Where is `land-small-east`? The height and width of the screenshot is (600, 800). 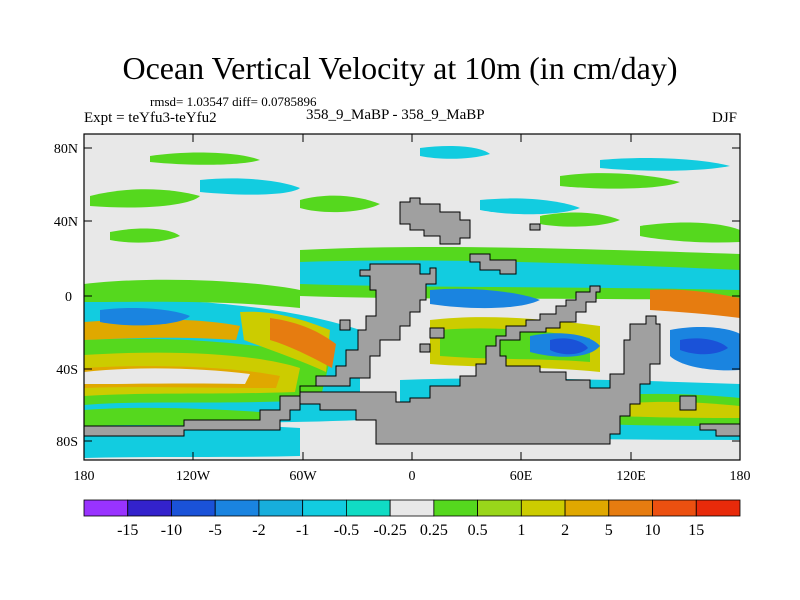
land-small-east is located at coordinates (688, 403).